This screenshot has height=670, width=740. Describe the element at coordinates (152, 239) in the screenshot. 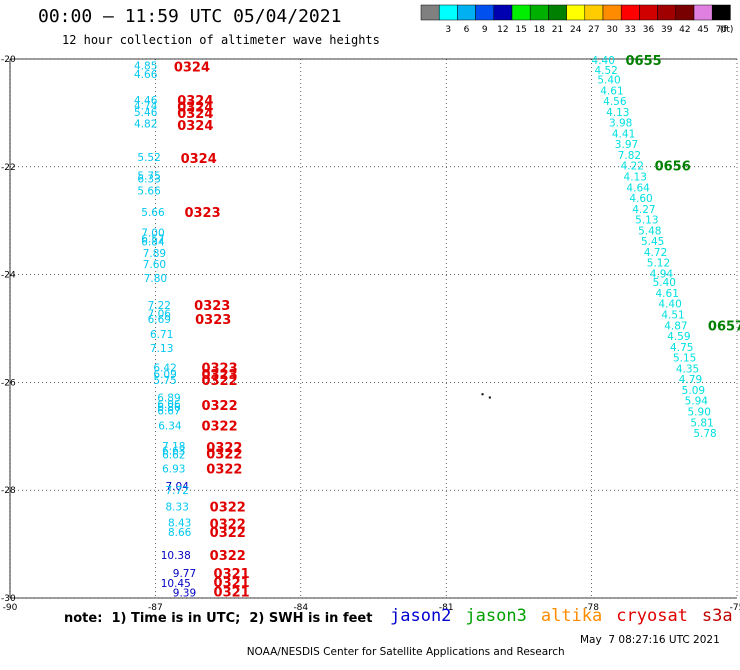

I see `swh-value-label: 6.57` at that location.